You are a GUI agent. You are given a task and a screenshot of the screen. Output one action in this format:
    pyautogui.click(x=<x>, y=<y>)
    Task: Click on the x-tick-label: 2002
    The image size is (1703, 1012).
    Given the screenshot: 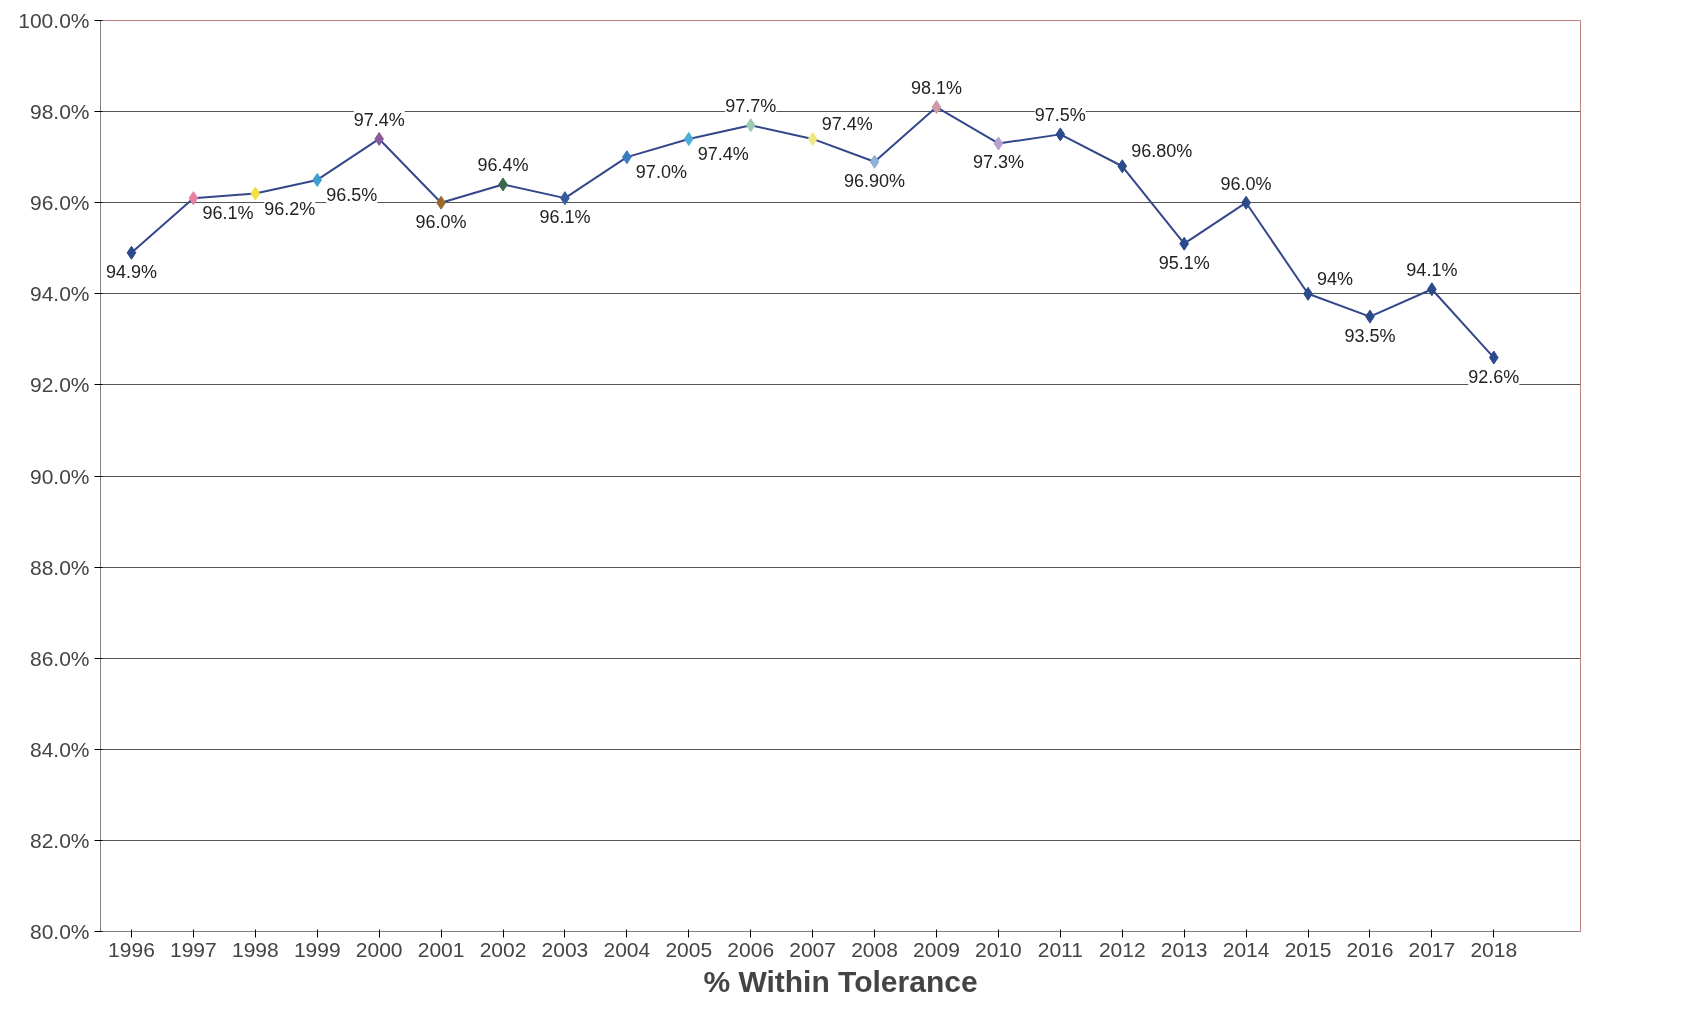 What is the action you would take?
    pyautogui.click(x=503, y=949)
    